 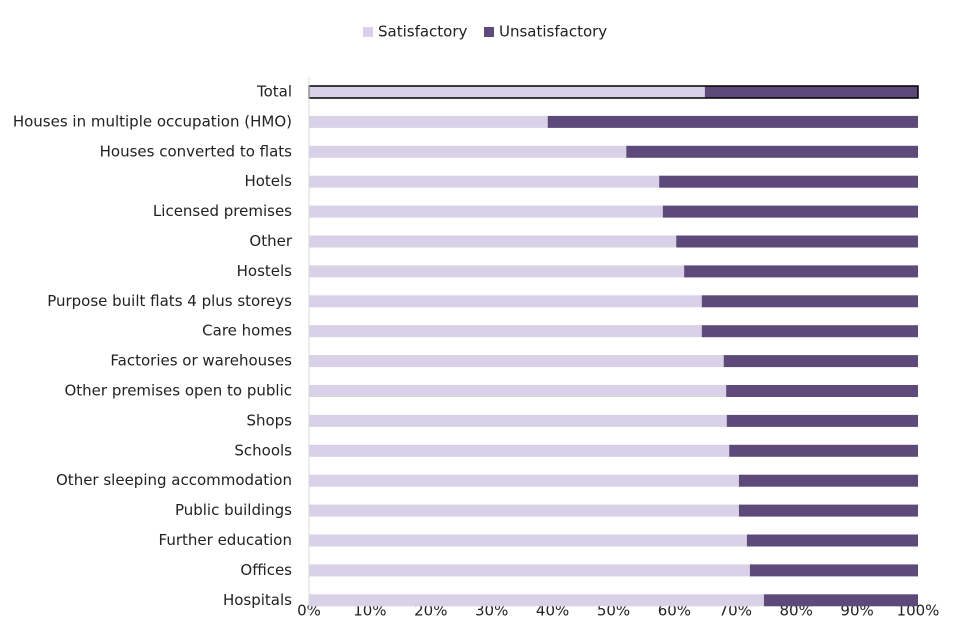 What do you see at coordinates (263, 450) in the screenshot?
I see `y-tick-label: Schools` at bounding box center [263, 450].